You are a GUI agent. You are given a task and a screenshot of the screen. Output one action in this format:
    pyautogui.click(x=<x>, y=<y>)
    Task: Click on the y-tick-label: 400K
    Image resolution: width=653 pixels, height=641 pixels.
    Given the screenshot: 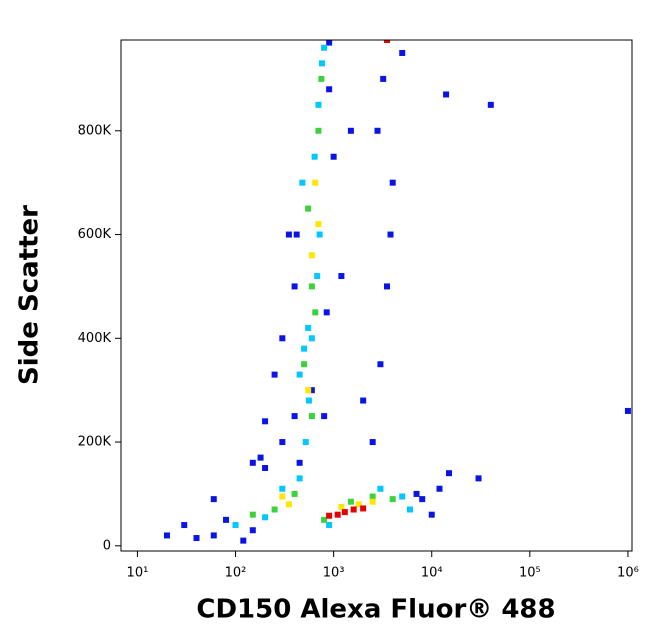 What is the action you would take?
    pyautogui.click(x=95, y=338)
    